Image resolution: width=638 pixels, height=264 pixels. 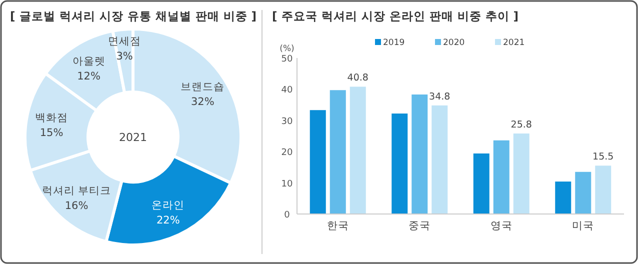 I want to click on y-tick-label: 10, so click(x=287, y=184).